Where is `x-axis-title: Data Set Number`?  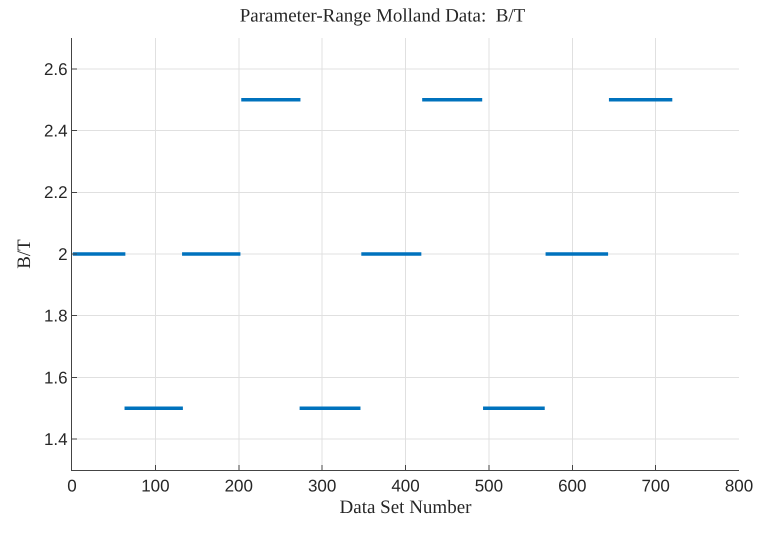 x-axis-title: Data Set Number is located at coordinates (406, 507).